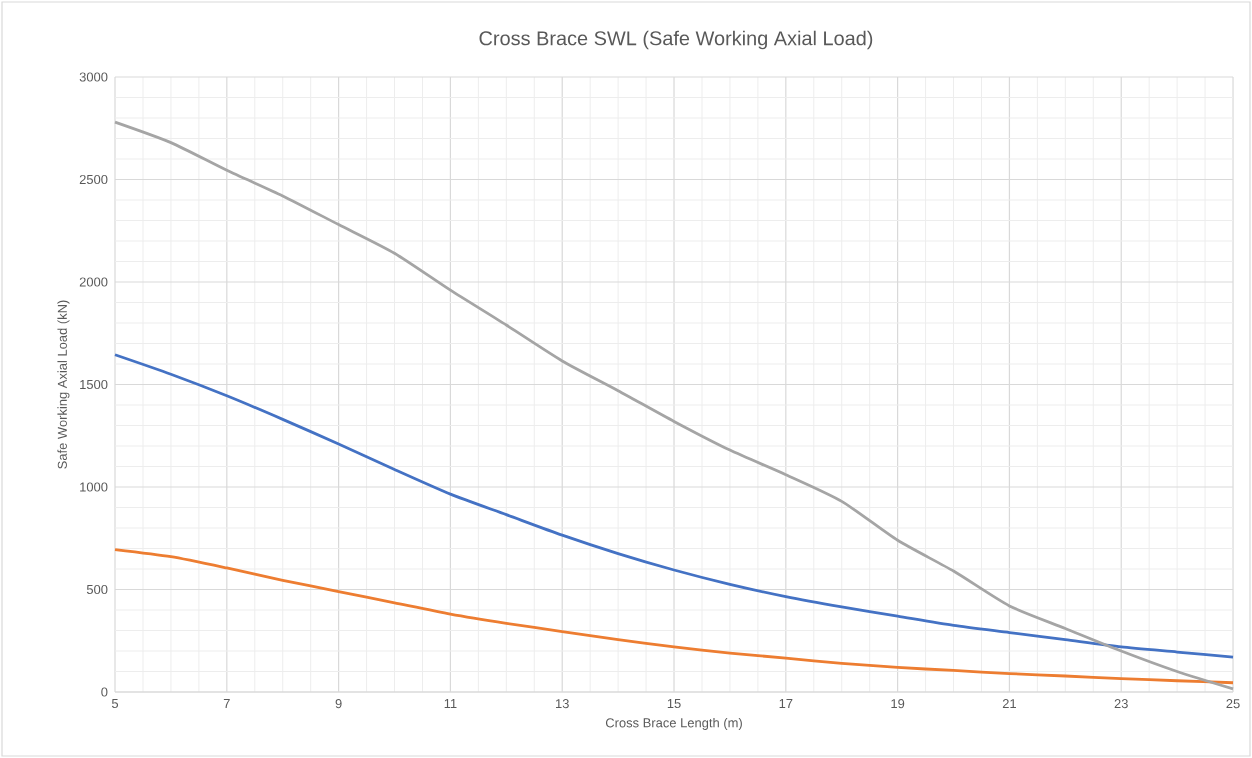 The height and width of the screenshot is (758, 1252). What do you see at coordinates (673, 723) in the screenshot?
I see `x-axis-title: Cross Brace Length (m)` at bounding box center [673, 723].